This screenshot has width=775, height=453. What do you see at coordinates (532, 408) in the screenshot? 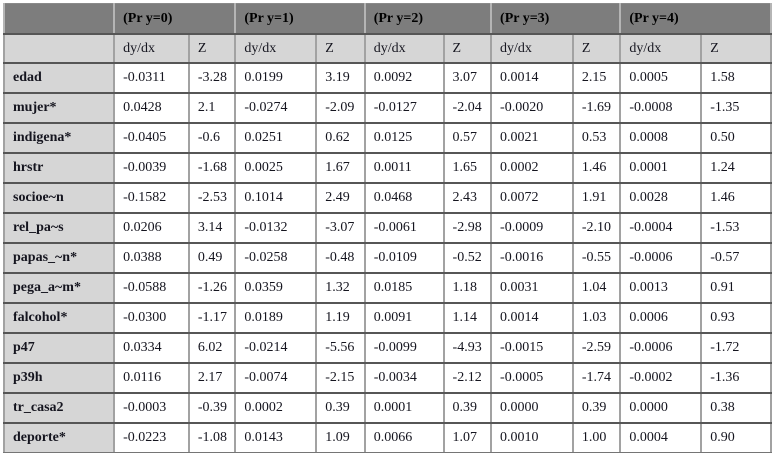
I see `cell-dydx: 0.0000` at bounding box center [532, 408].